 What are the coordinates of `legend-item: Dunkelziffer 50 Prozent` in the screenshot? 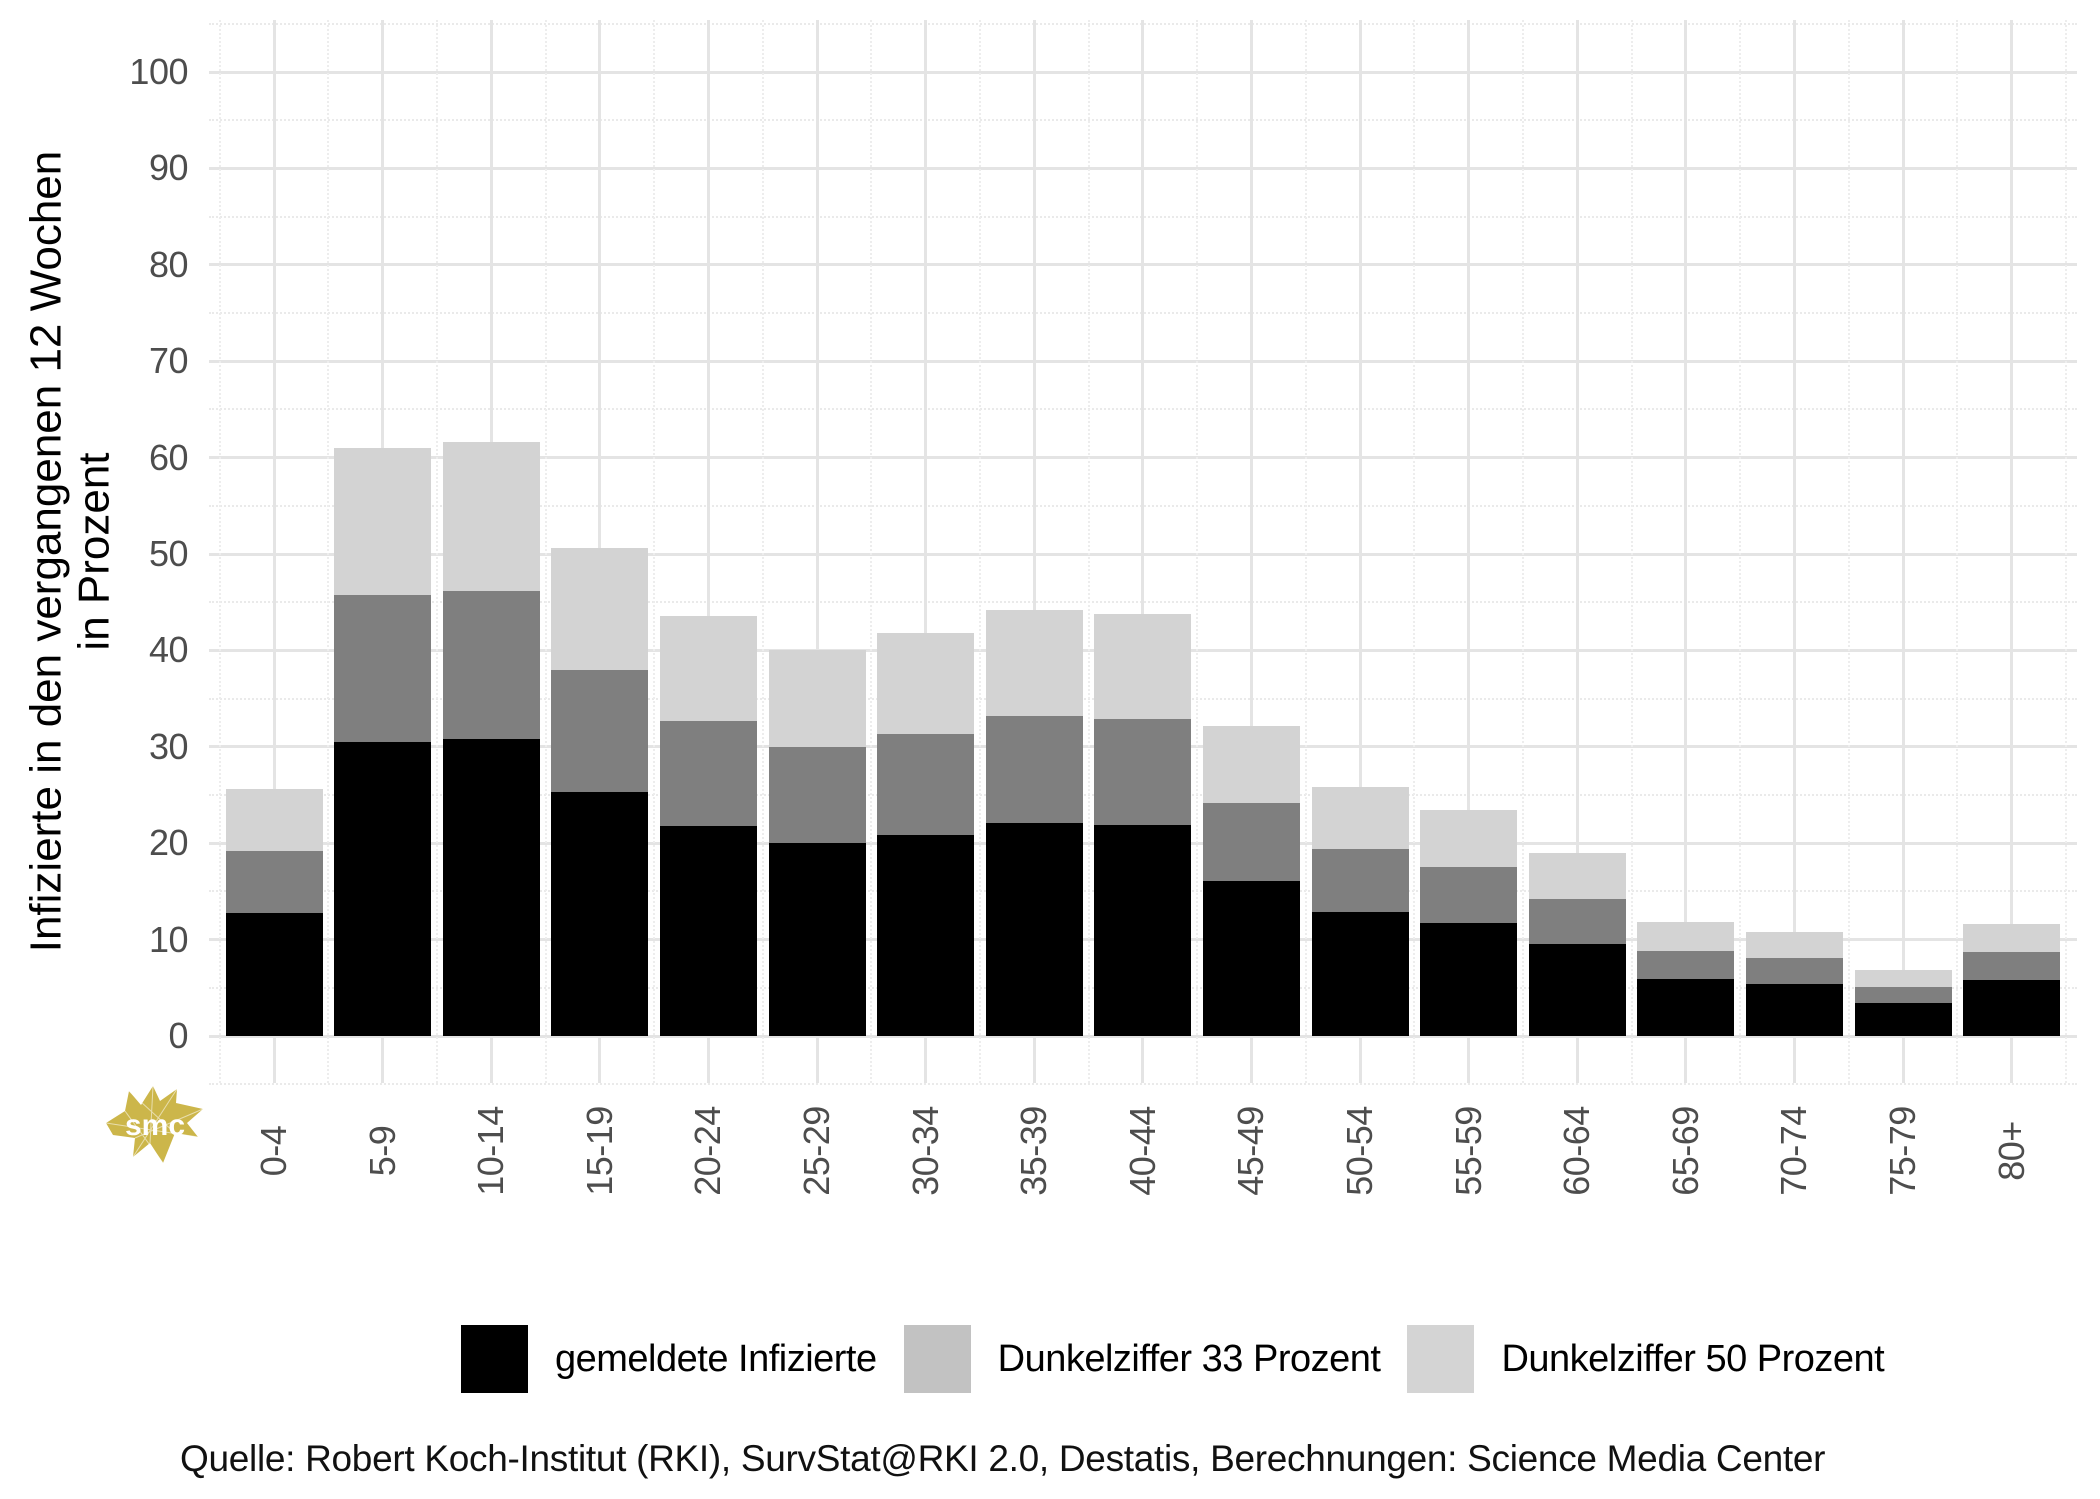 It's located at (1646, 1359).